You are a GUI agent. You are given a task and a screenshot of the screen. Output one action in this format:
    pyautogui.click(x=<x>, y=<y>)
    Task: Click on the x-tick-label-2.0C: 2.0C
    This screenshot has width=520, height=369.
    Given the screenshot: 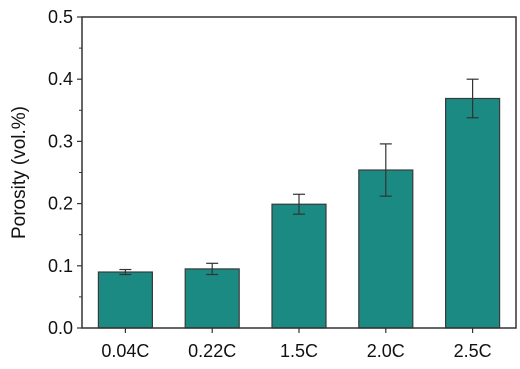 What is the action you would take?
    pyautogui.click(x=386, y=351)
    